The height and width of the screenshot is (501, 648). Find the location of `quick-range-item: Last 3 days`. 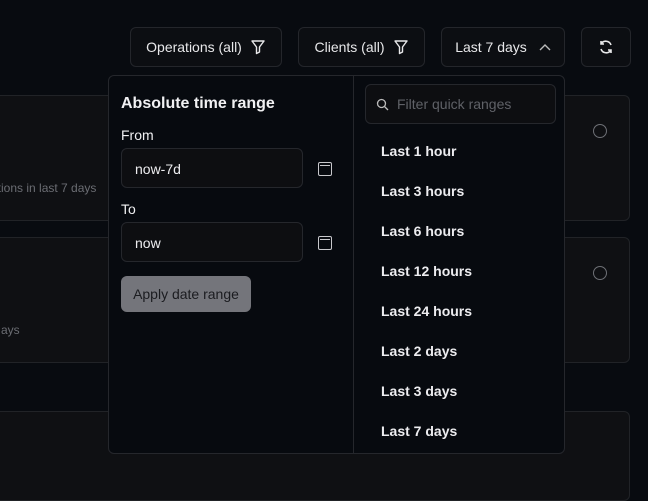

quick-range-item: Last 3 days is located at coordinates (419, 391).